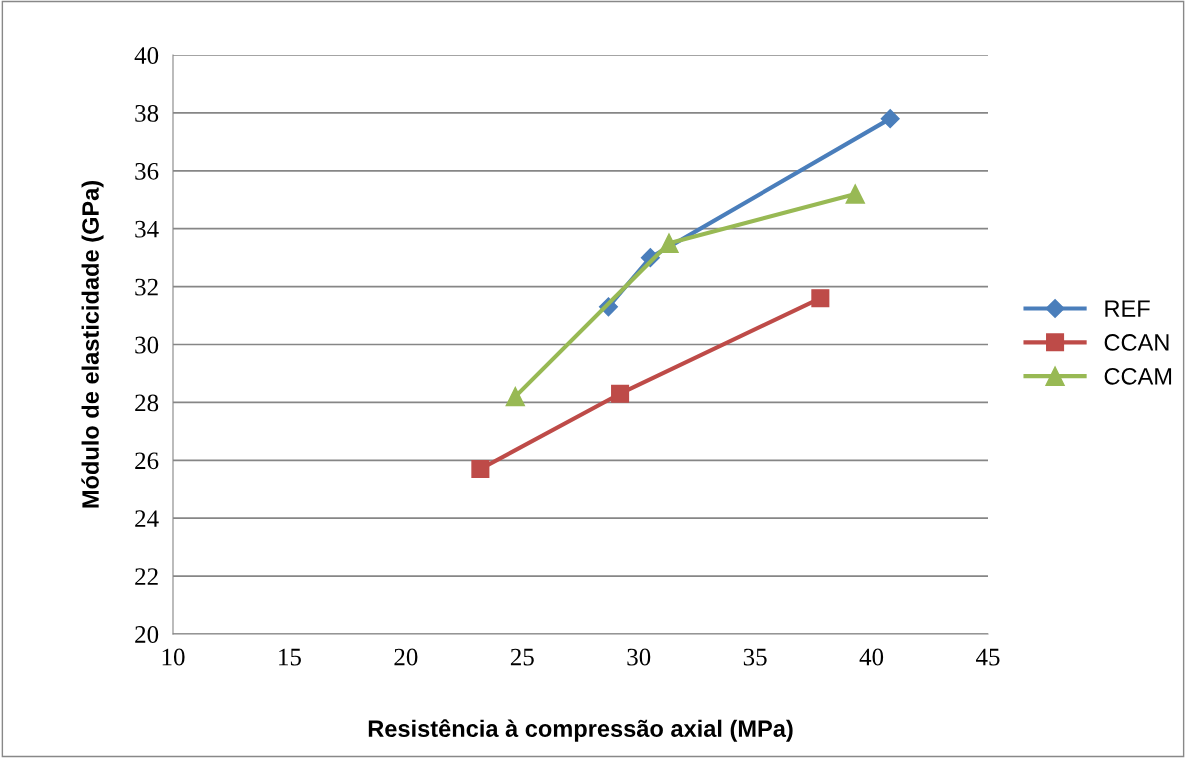 The image size is (1186, 758). I want to click on x-tick-label: 20, so click(406, 657).